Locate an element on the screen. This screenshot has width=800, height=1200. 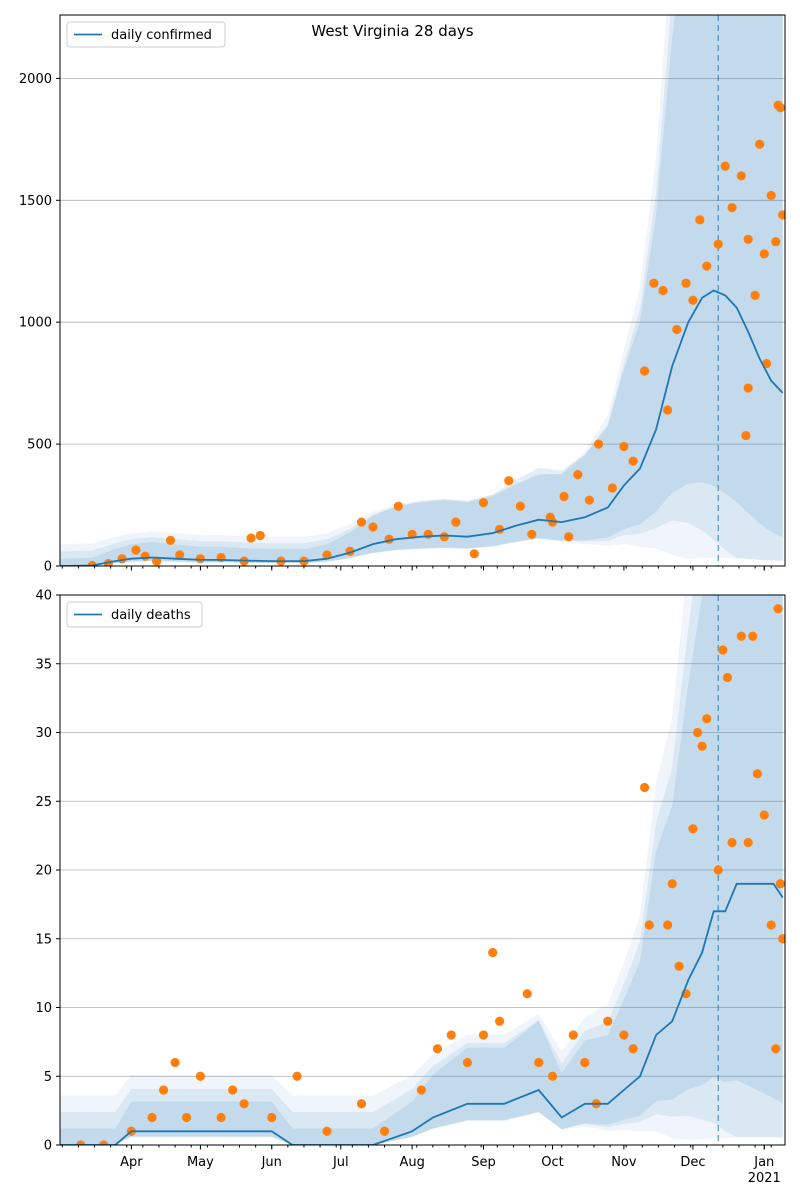
y-tick-label: 35 is located at coordinates (43, 664).